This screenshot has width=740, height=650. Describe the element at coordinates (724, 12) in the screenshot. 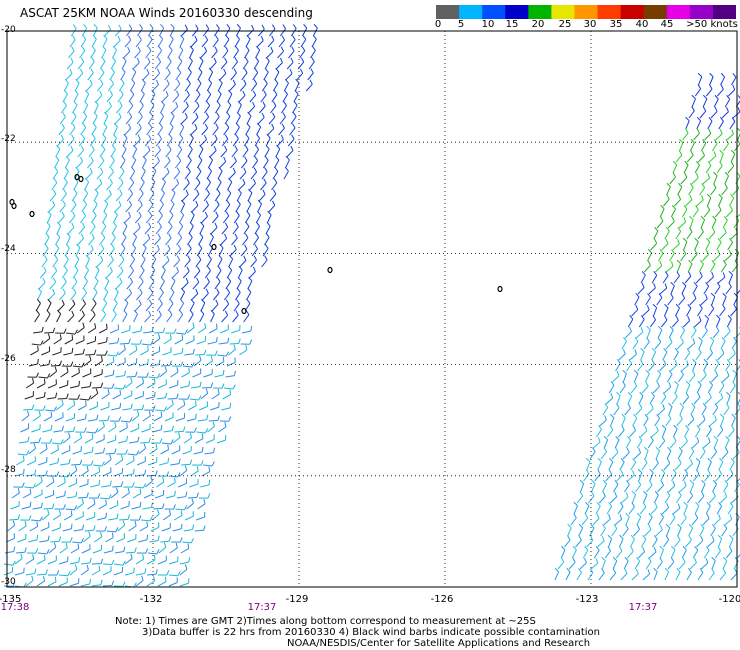

I see `colorbar-swatch` at that location.